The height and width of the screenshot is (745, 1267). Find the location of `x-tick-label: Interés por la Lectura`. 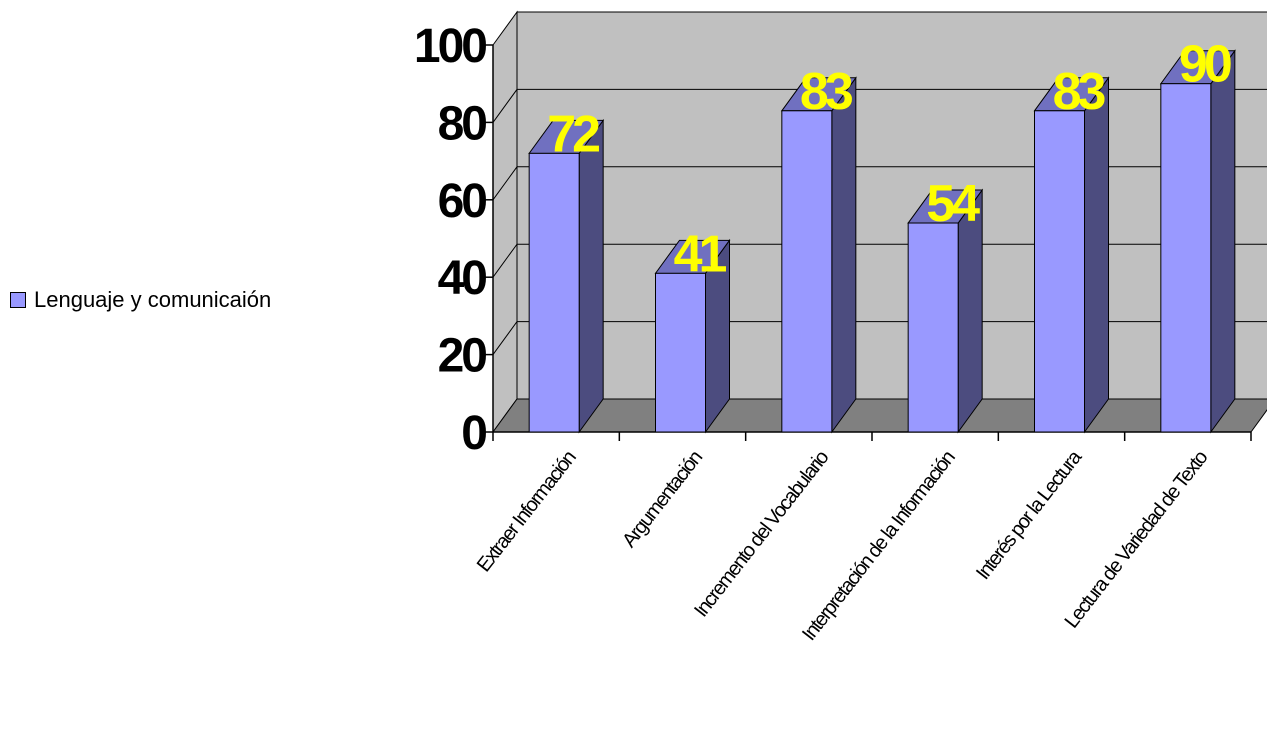

x-tick-label: Interés por la Lectura is located at coordinates (1029, 515).